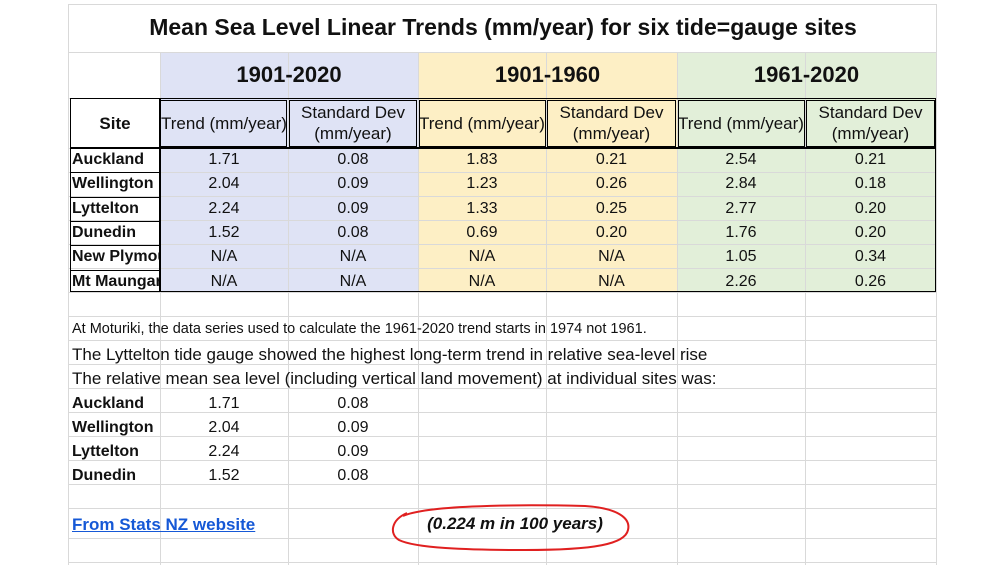 The height and width of the screenshot is (565, 1003). I want to click on header-divider, so click(503, 148).